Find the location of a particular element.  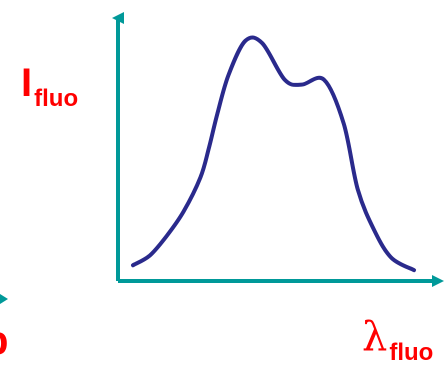

left-edge-arrow-fragment is located at coordinates (4, 299).